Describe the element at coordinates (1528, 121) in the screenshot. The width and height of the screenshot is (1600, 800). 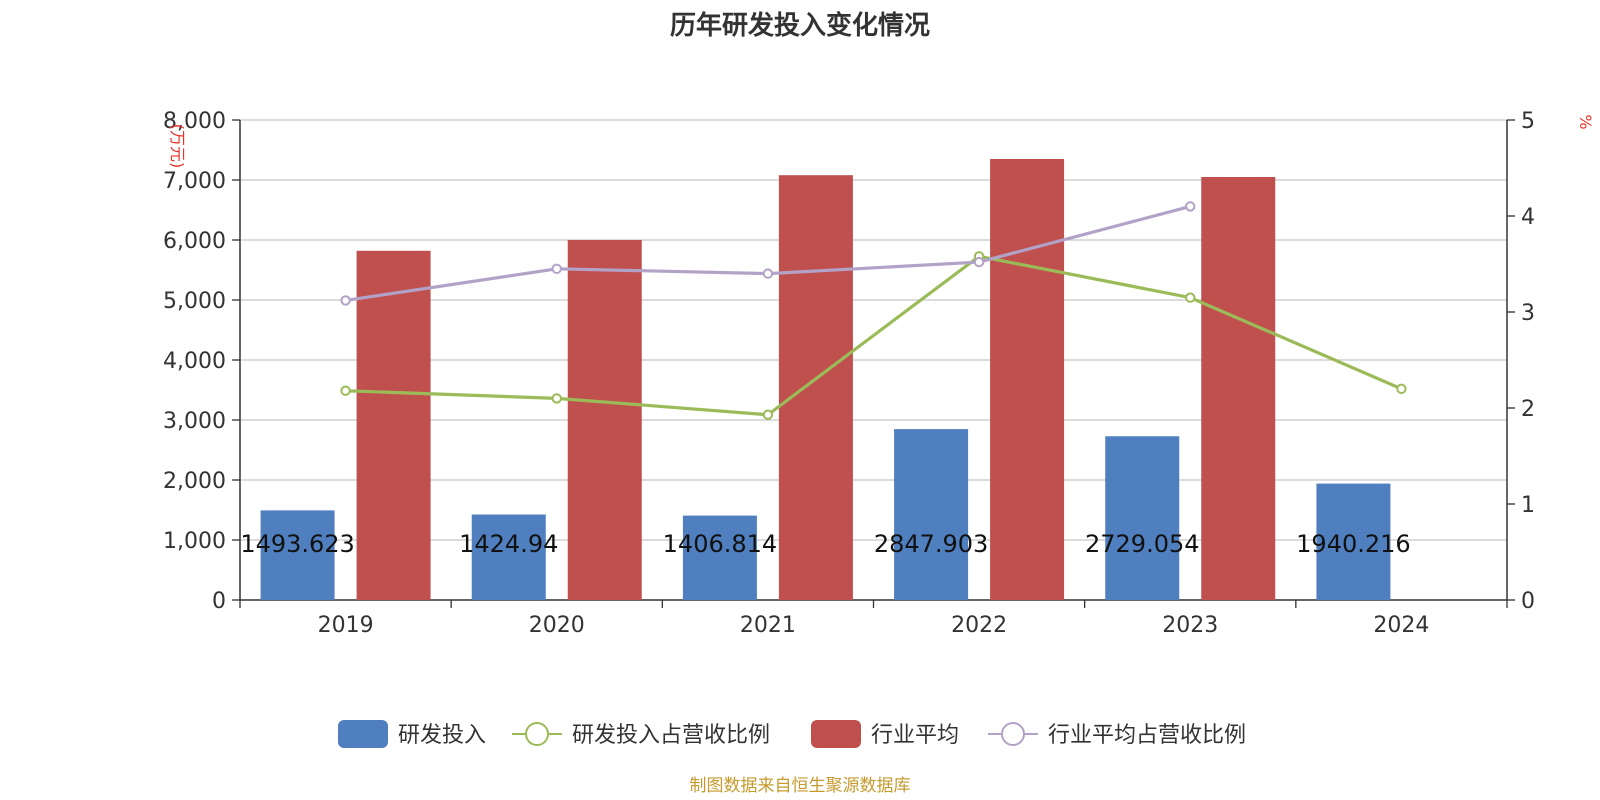
I see `y-right-tick-label: 5` at that location.